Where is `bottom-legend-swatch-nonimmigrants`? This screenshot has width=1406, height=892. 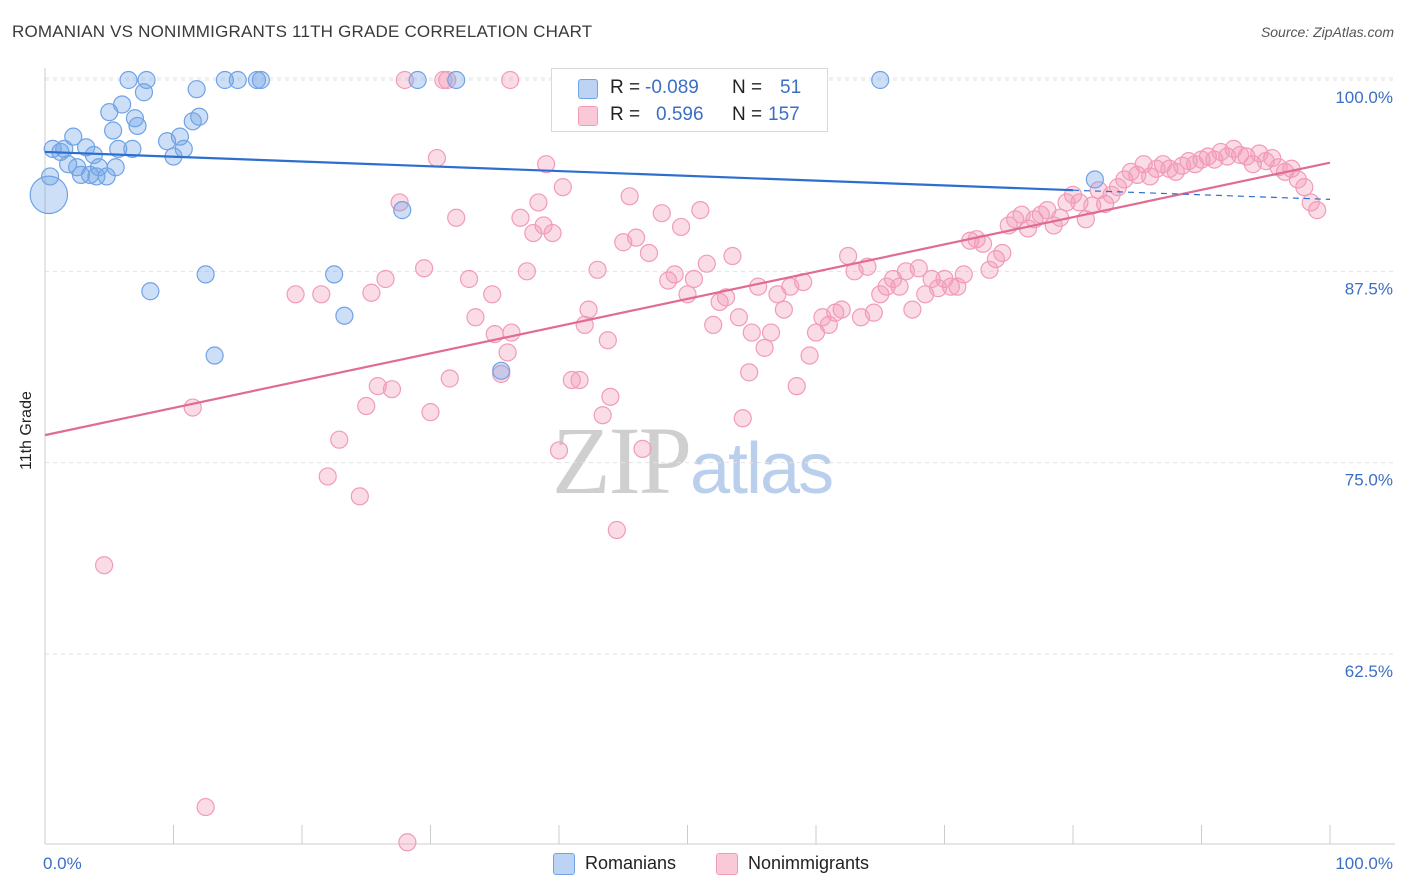 bottom-legend-swatch-nonimmigrants is located at coordinates (727, 864).